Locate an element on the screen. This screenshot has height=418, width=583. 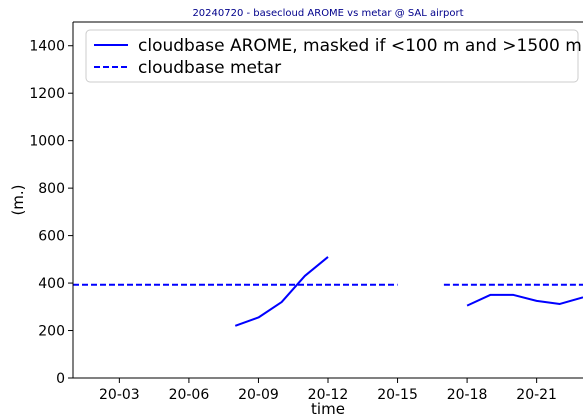
x-tick-label: 20-03 is located at coordinates (119, 395).